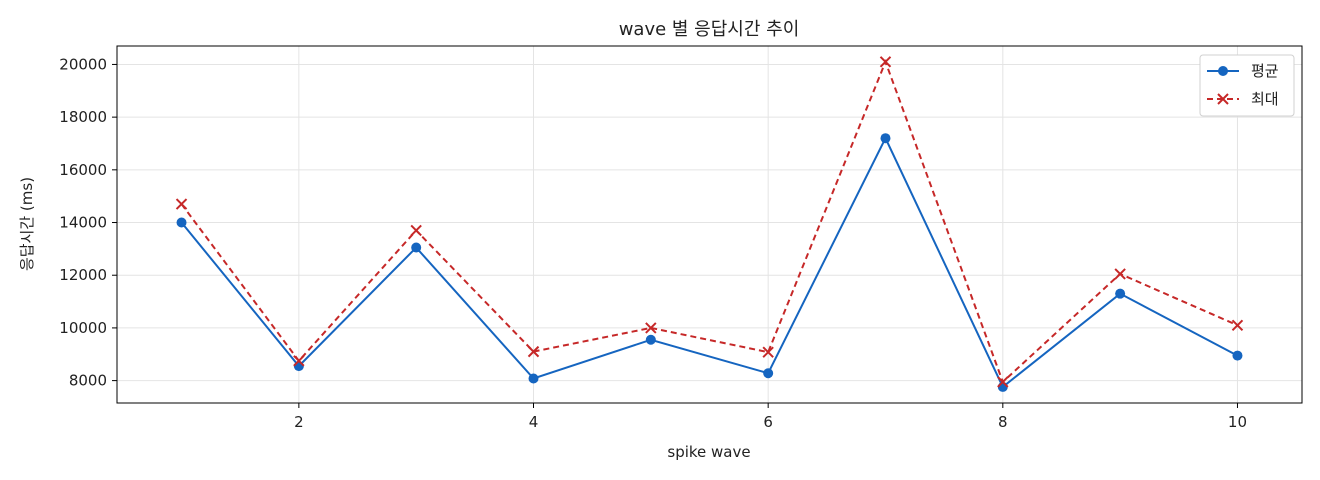 The height and width of the screenshot is (480, 1320). What do you see at coordinates (83, 328) in the screenshot?
I see `y-tick-label: 10000` at bounding box center [83, 328].